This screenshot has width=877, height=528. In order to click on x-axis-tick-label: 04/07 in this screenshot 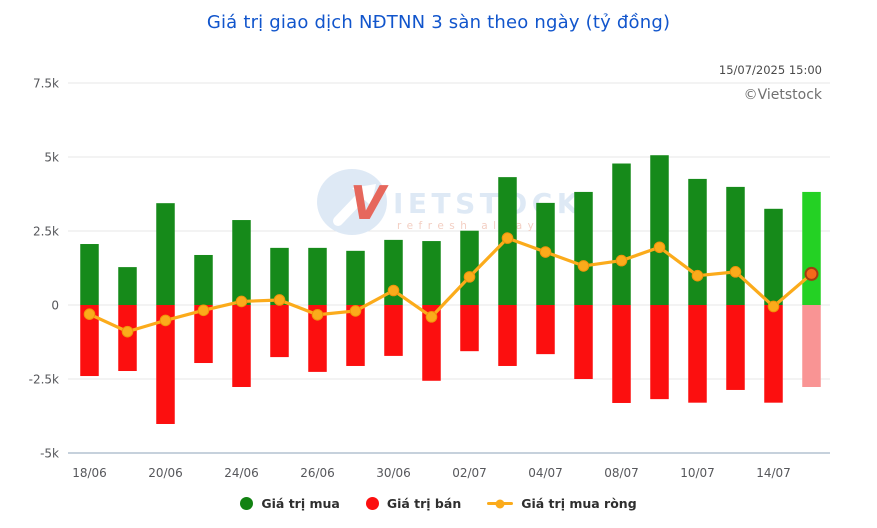, I will do `click(545, 473)`.